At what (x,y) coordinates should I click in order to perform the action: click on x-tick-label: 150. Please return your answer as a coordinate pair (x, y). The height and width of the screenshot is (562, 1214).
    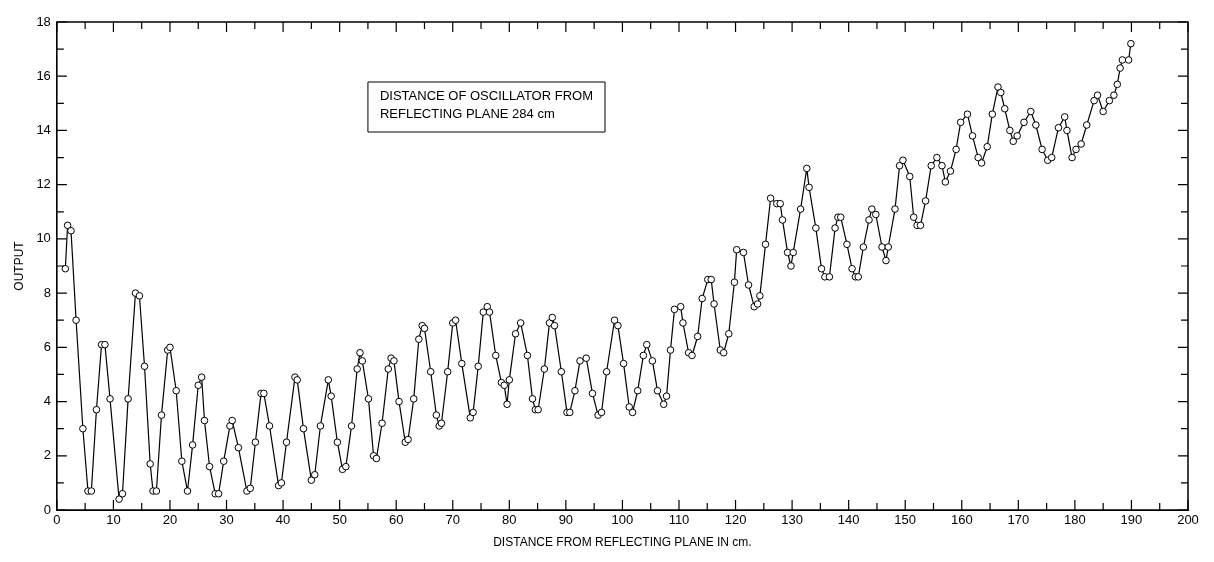
    Looking at the image, I should click on (905, 520).